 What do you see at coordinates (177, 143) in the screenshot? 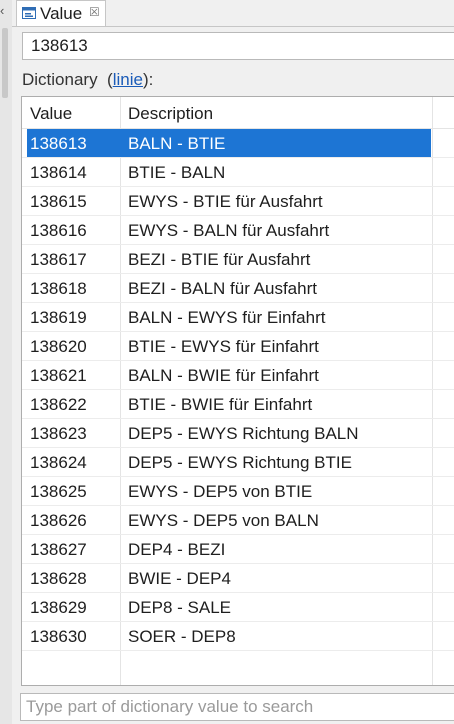
I see `cell-description: BALN - BTIE` at bounding box center [177, 143].